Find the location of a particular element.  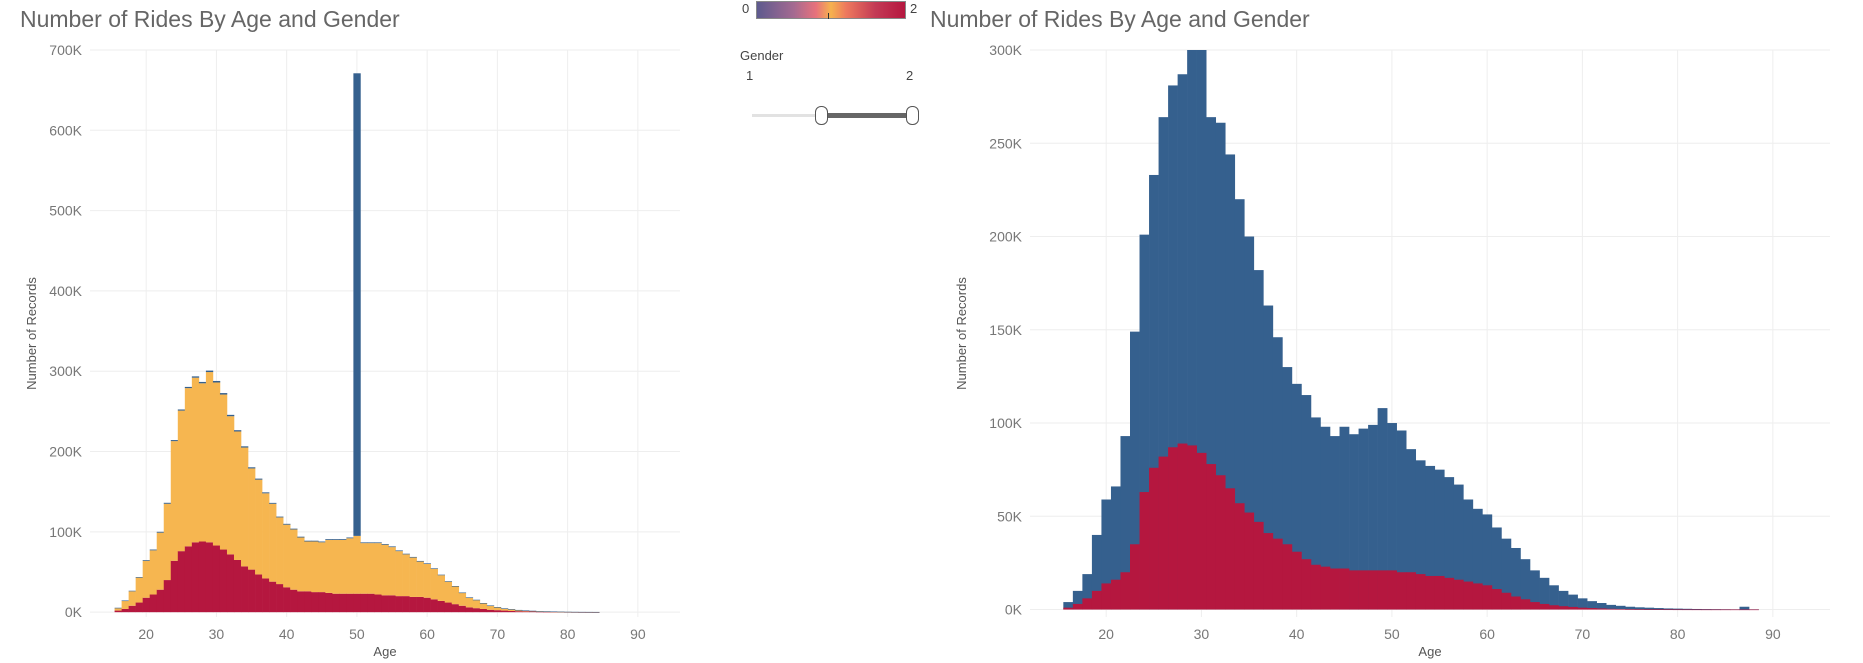

color-ramp is located at coordinates (831, 10).